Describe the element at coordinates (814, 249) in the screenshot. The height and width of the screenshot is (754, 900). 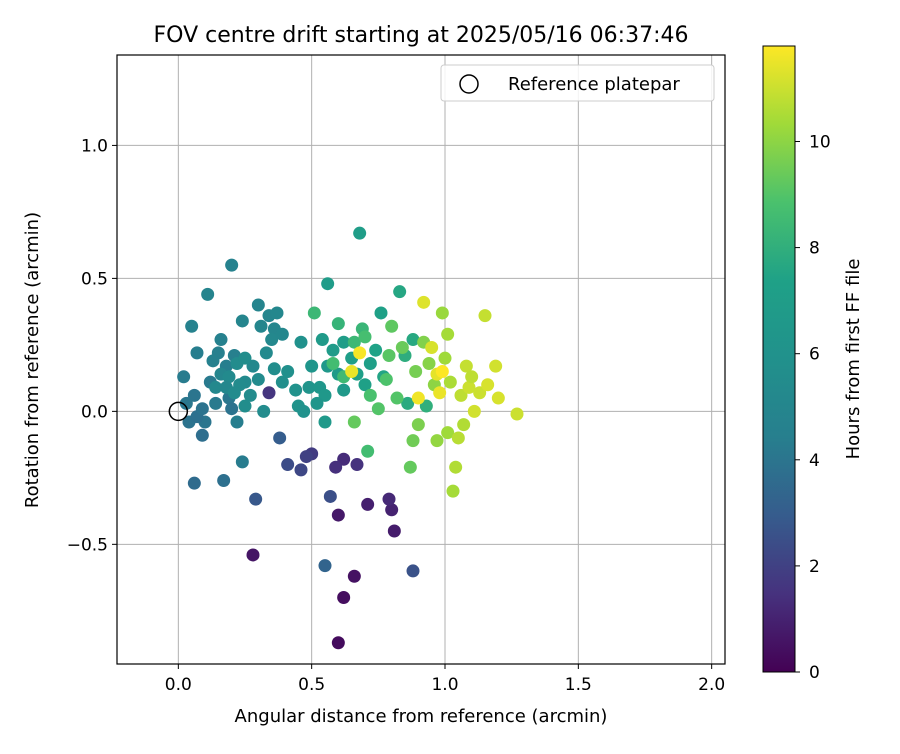
I see `colorbar-tick-label: 8` at that location.